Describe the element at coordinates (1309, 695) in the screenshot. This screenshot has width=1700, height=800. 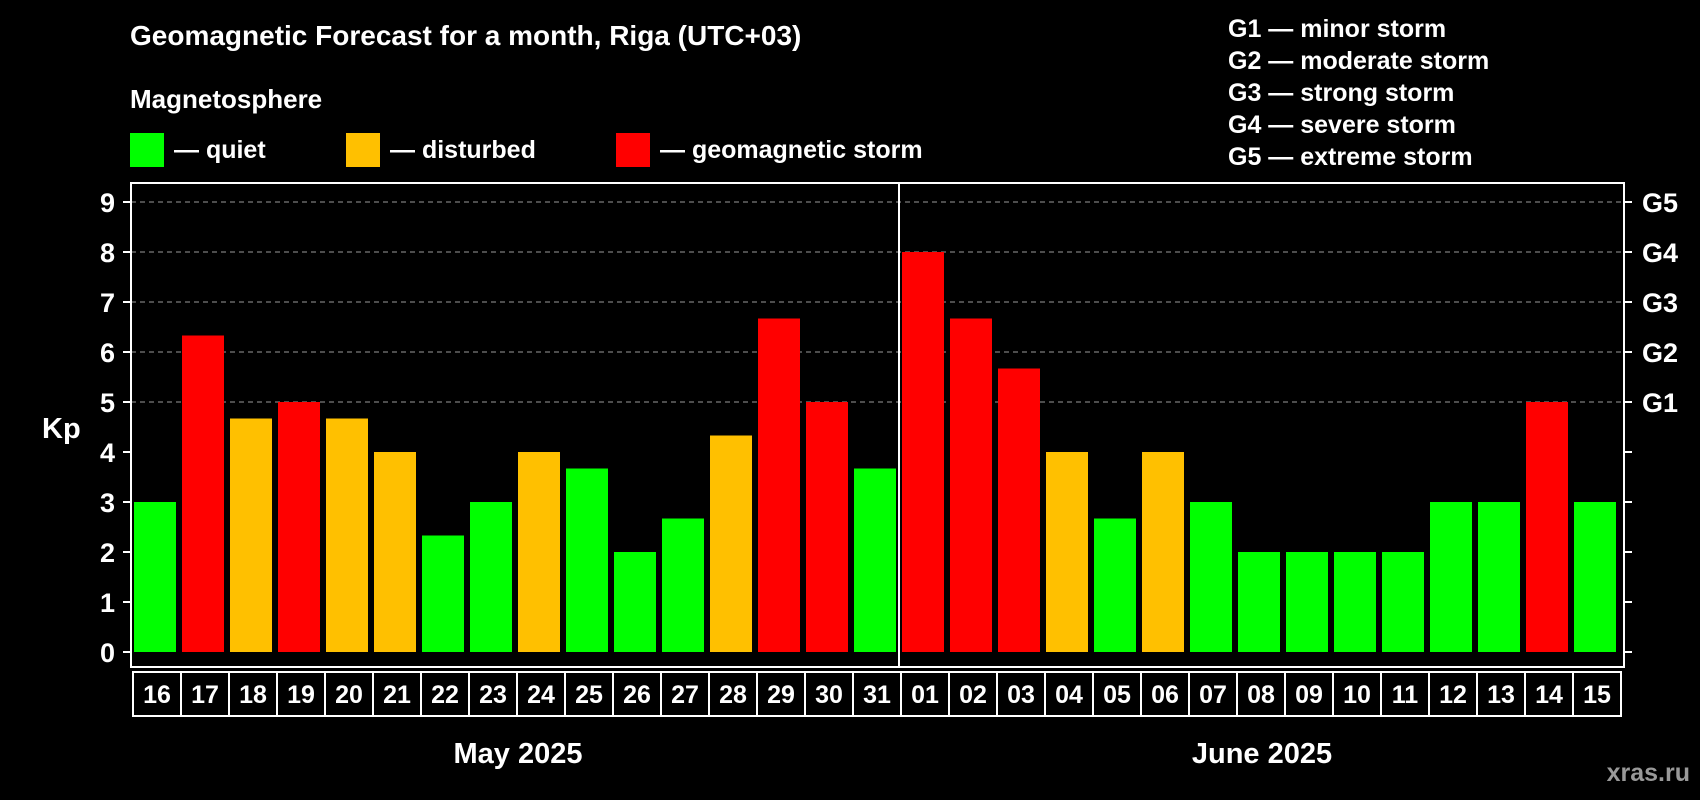
I see `x-tick-label-09: 09` at that location.